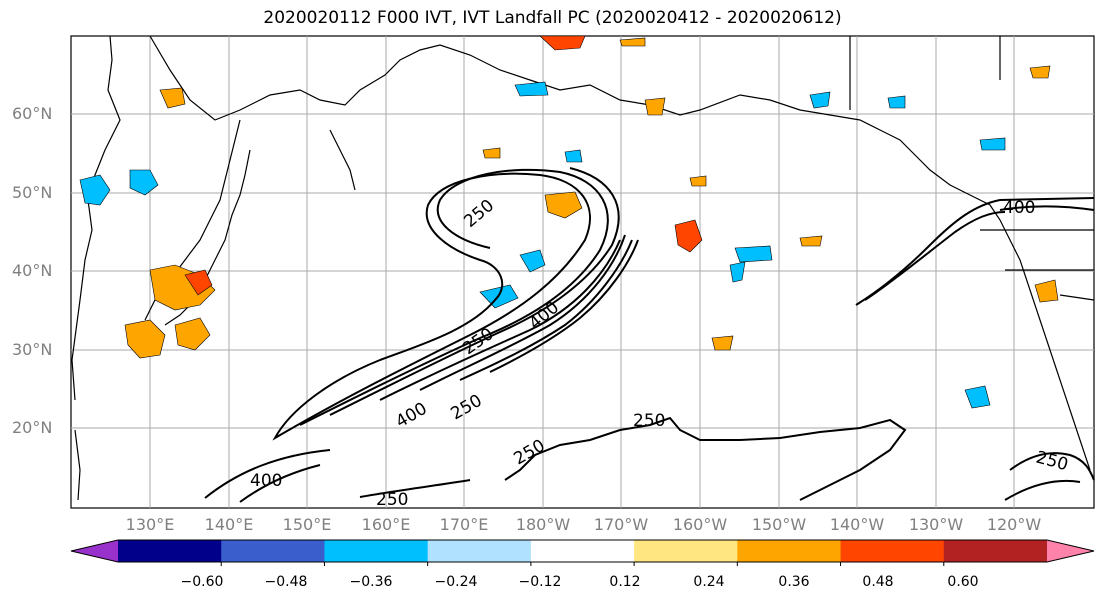 The height and width of the screenshot is (601, 1105). What do you see at coordinates (464, 524) in the screenshot?
I see `lon-label: 170°E` at bounding box center [464, 524].